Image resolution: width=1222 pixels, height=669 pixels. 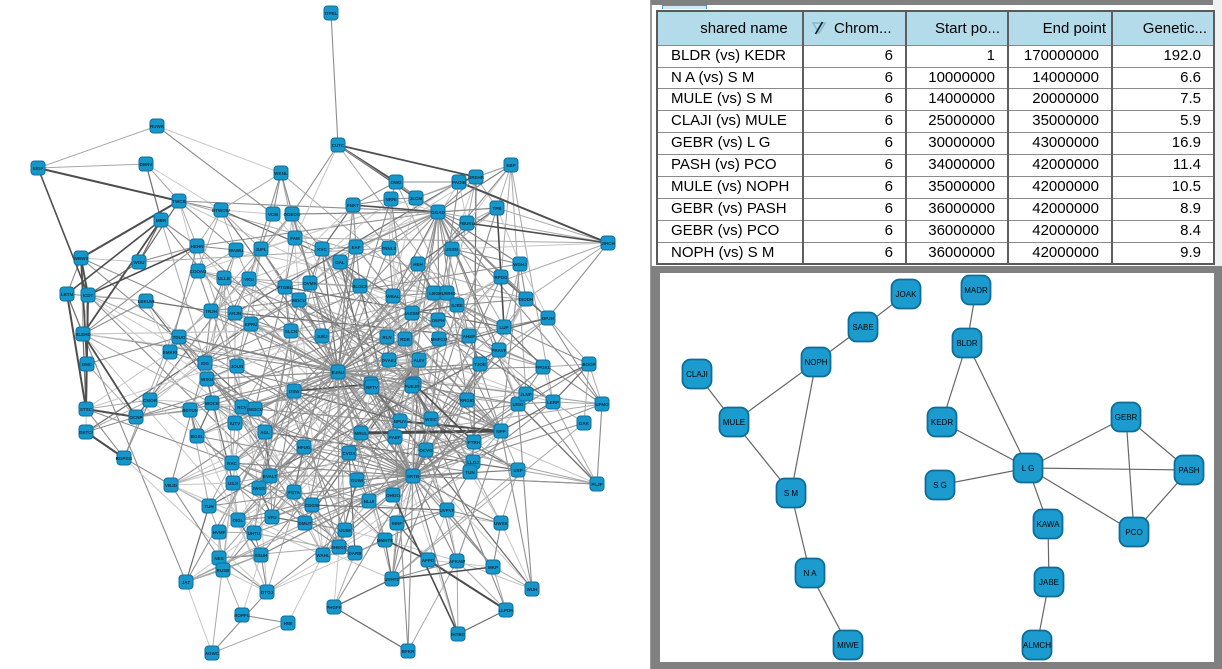 I want to click on svg-text: AGL, so click(x=265, y=432).